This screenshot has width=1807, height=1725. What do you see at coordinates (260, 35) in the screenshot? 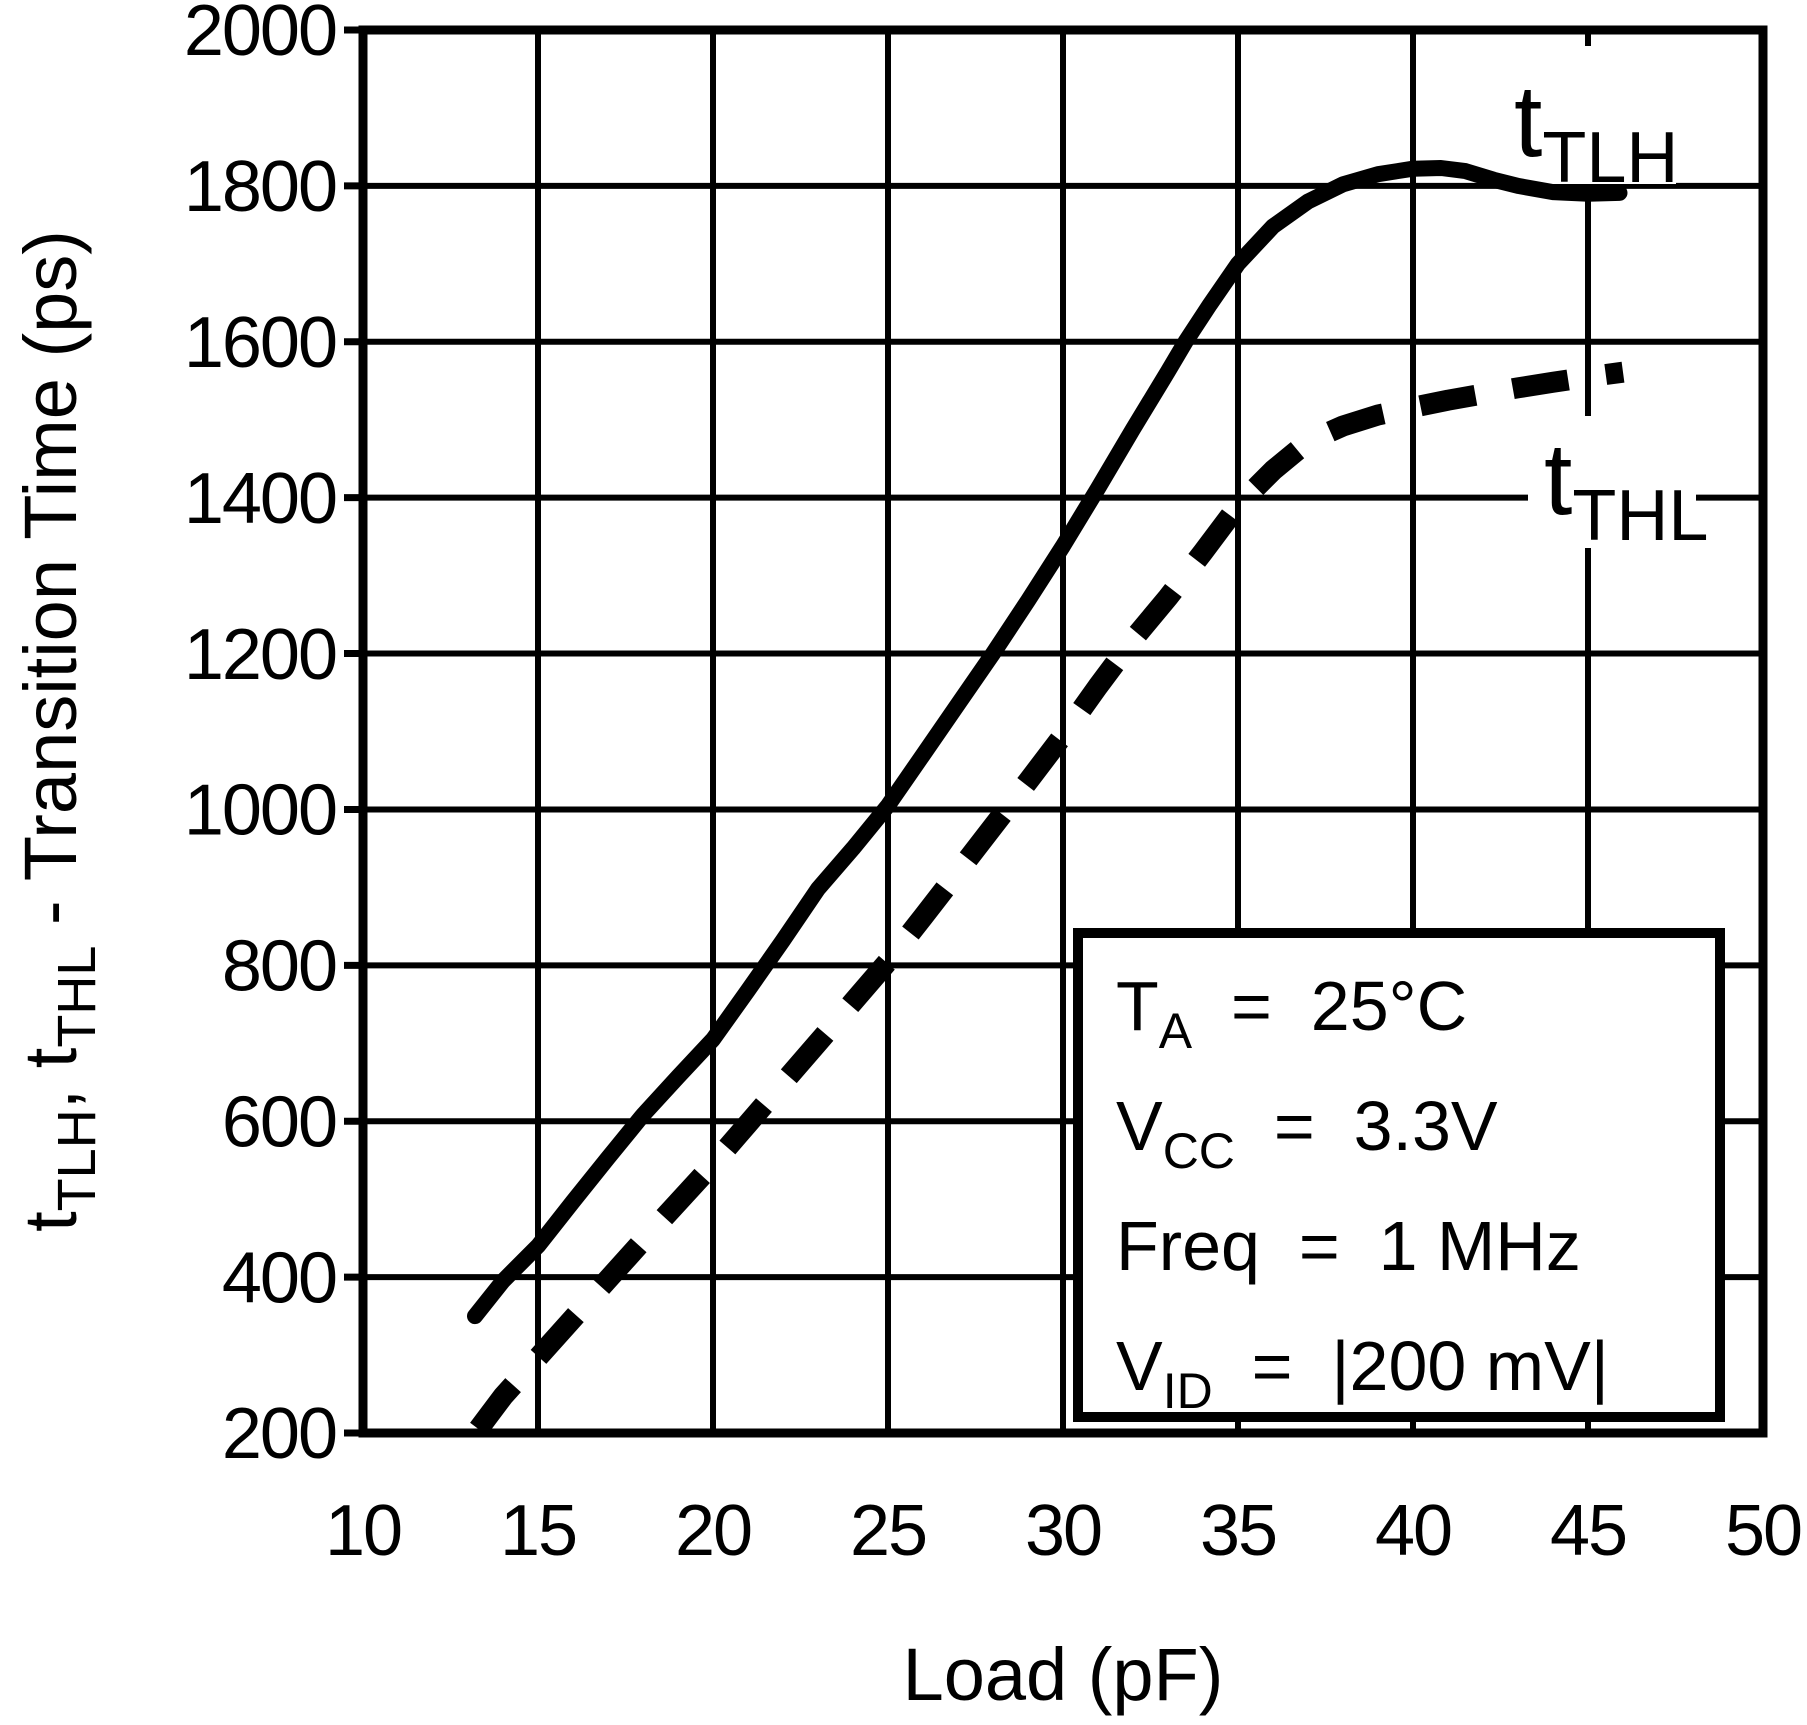
I see `y-tick-label: 2000` at bounding box center [260, 35].